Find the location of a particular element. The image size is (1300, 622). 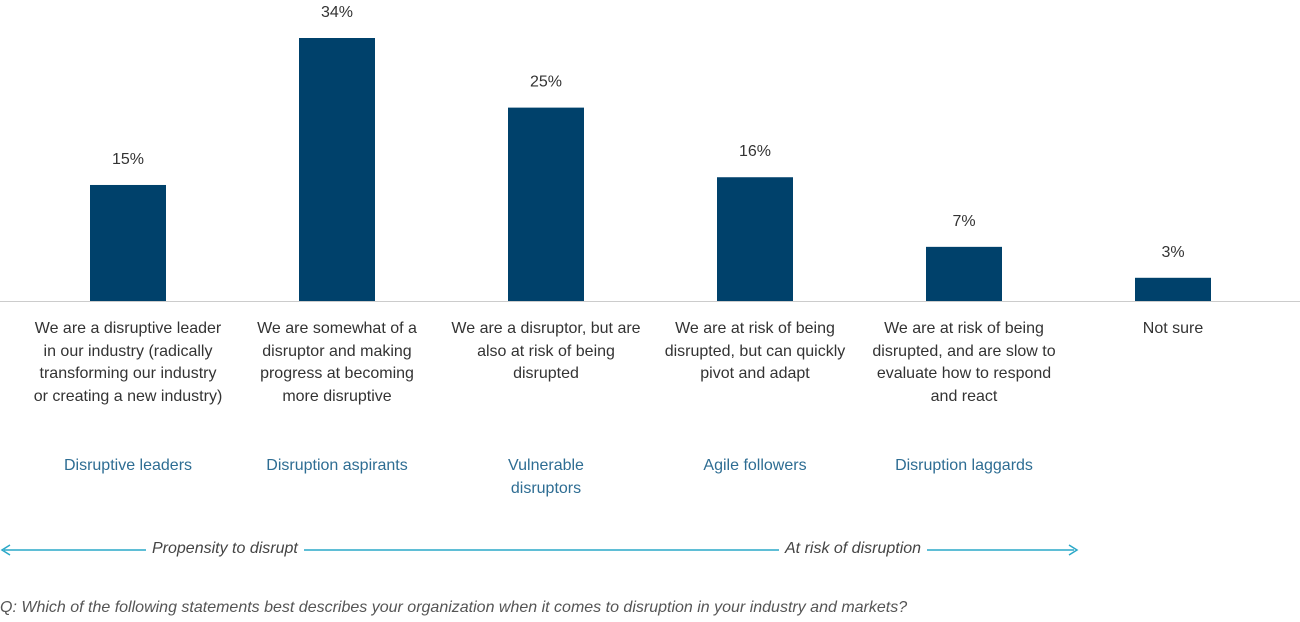

propensity-to-disrupt-label: Propensity to disrupt is located at coordinates (225, 549).